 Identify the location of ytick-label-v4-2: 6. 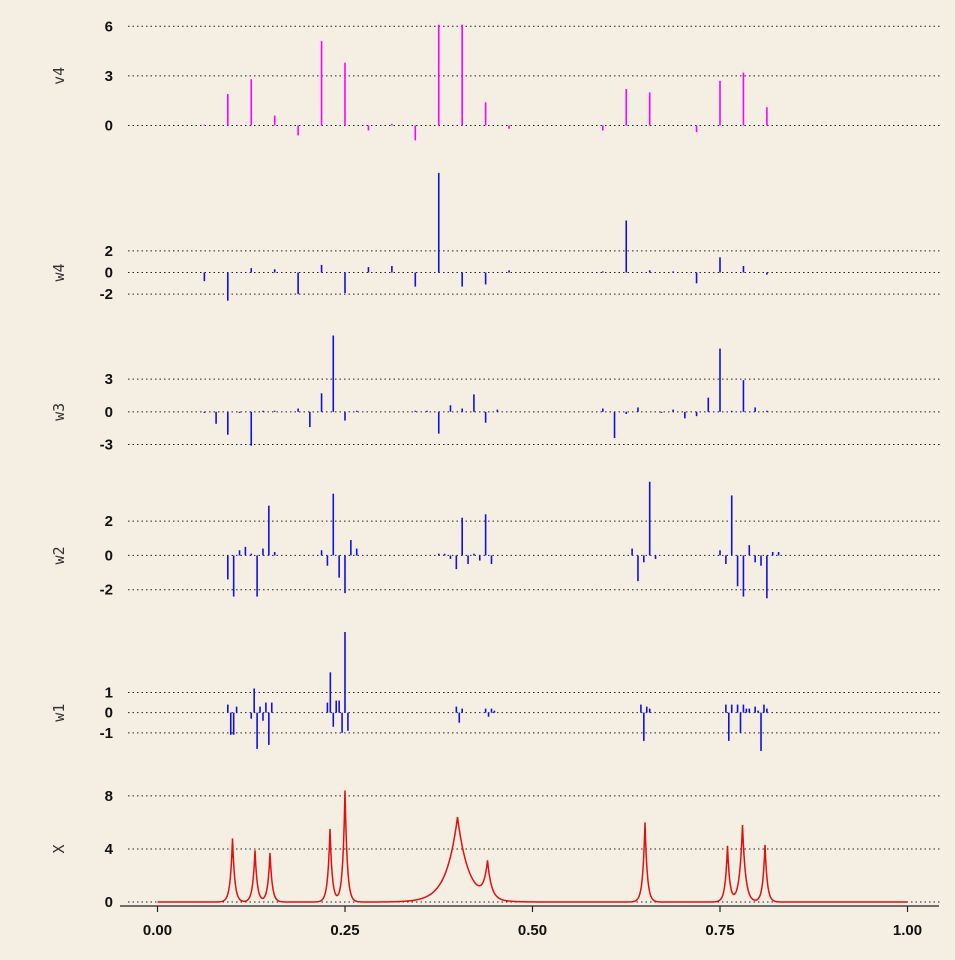
(109, 26).